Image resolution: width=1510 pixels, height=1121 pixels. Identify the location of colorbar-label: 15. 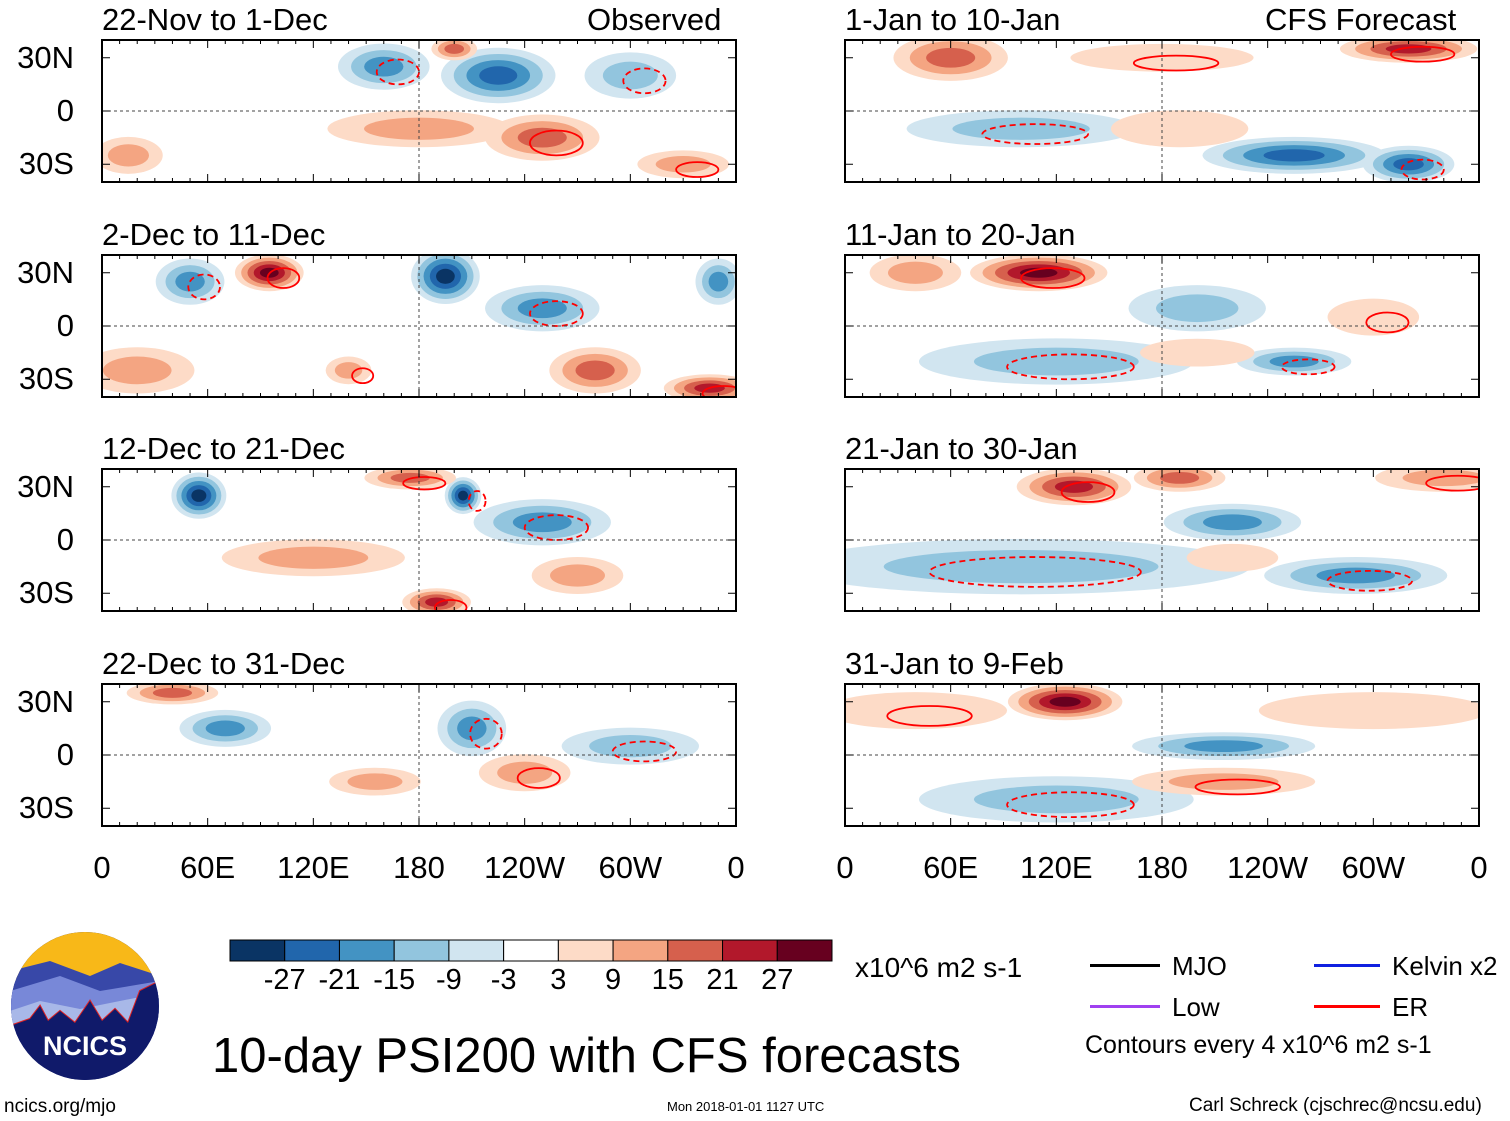
(667, 980).